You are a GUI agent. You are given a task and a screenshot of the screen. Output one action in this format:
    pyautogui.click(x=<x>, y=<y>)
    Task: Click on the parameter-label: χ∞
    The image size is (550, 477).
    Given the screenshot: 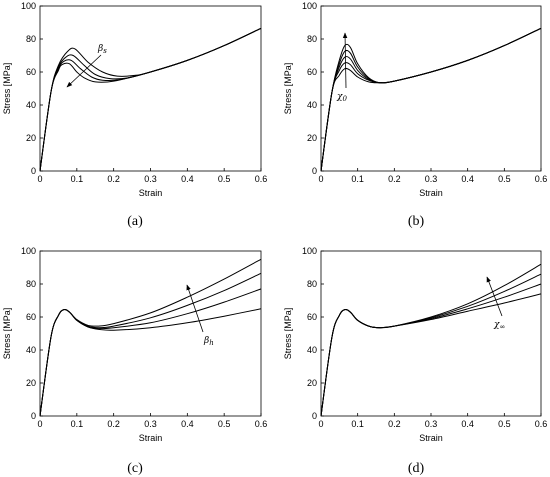 What is the action you would take?
    pyautogui.click(x=499, y=325)
    